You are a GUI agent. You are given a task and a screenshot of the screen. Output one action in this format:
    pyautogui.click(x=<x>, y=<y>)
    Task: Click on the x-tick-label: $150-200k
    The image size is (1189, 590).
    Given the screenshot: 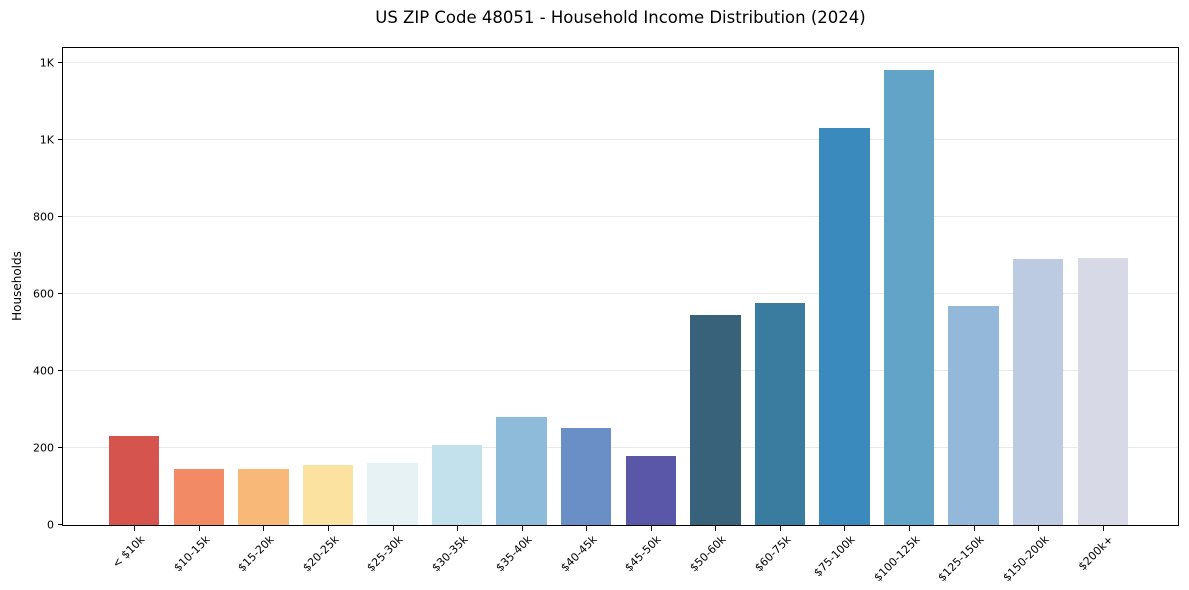 What is the action you would take?
    pyautogui.click(x=1026, y=559)
    